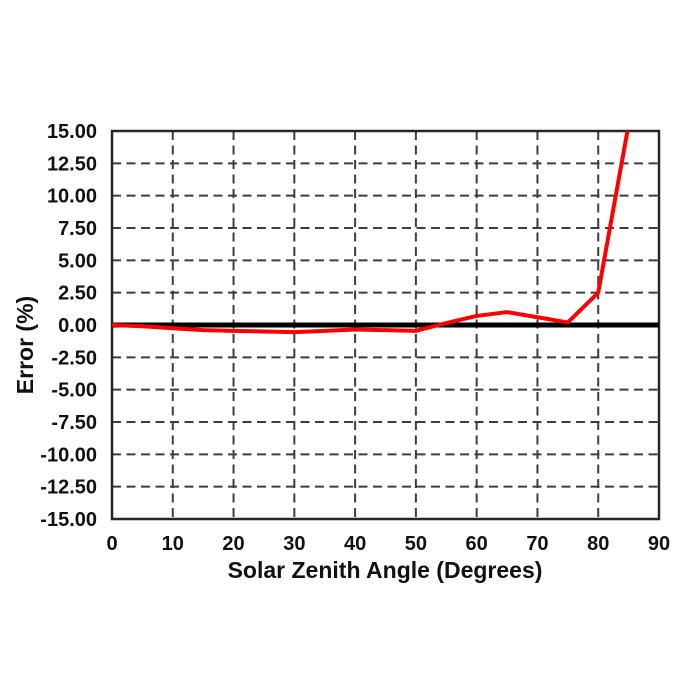  Describe the element at coordinates (68, 520) in the screenshot. I see `y-tick-label: -15.00` at that location.